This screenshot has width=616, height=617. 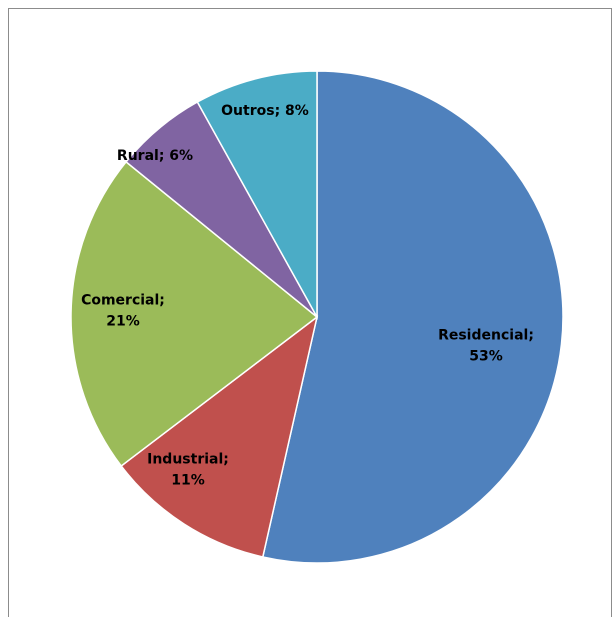 I want to click on data-label-comercial: Comercial; 21%, so click(x=123, y=311).